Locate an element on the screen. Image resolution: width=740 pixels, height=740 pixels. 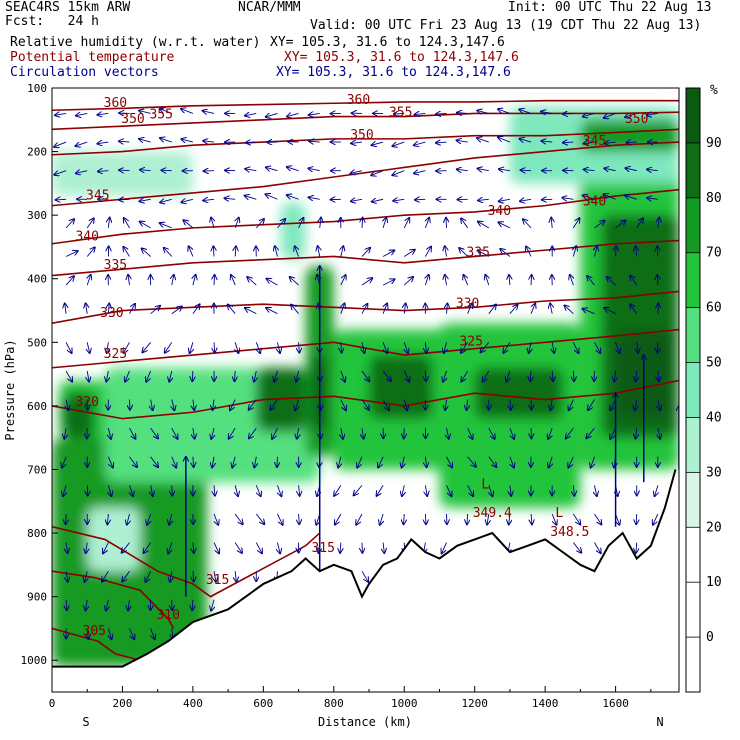
field2-xy: XY= 105.3, 31.6 to 124.3,147.6 is located at coordinates (401, 57).